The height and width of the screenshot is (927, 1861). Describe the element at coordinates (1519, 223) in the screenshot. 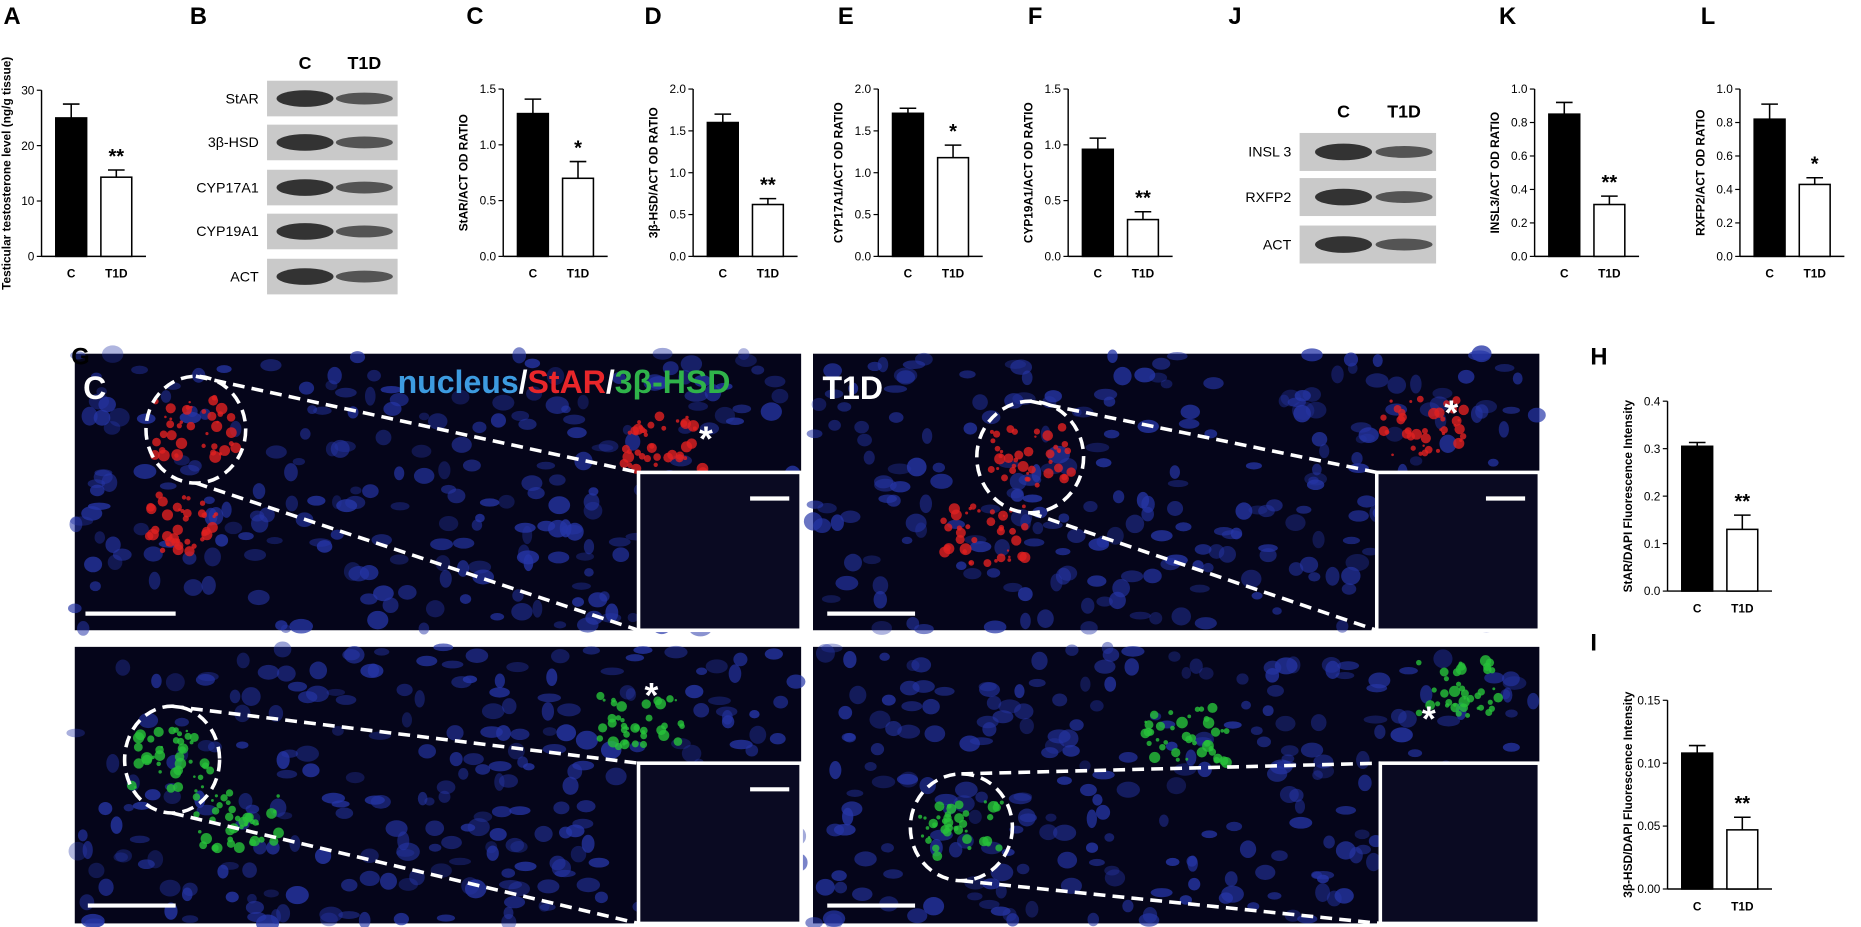

I see `y-tick-label: 0.2` at that location.